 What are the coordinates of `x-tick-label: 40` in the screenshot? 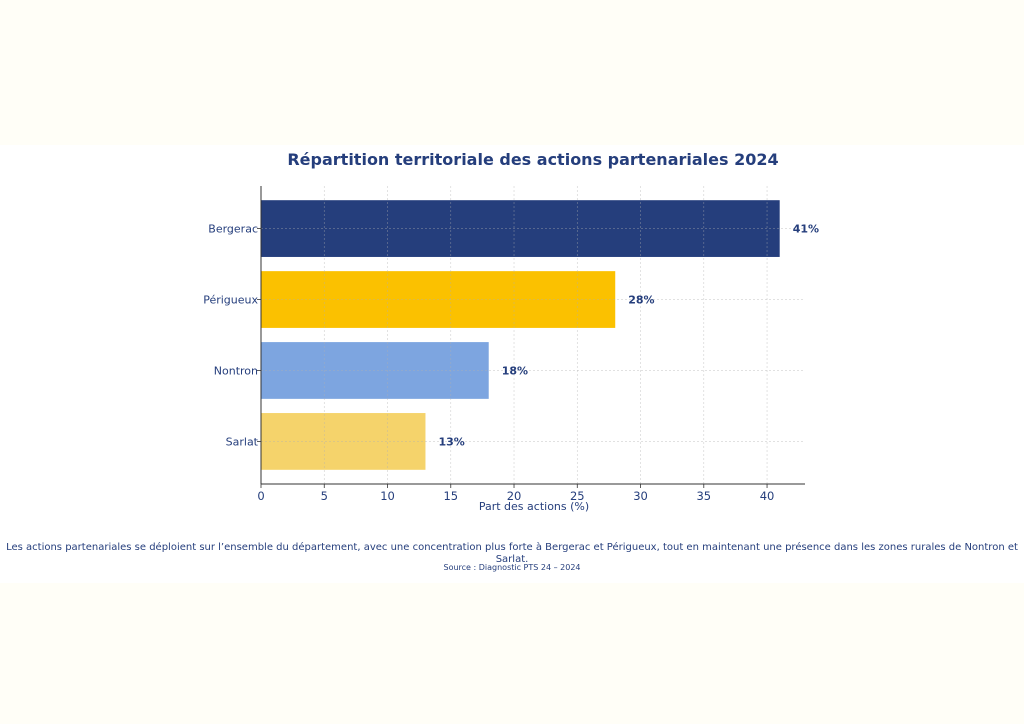 It's located at (767, 496).